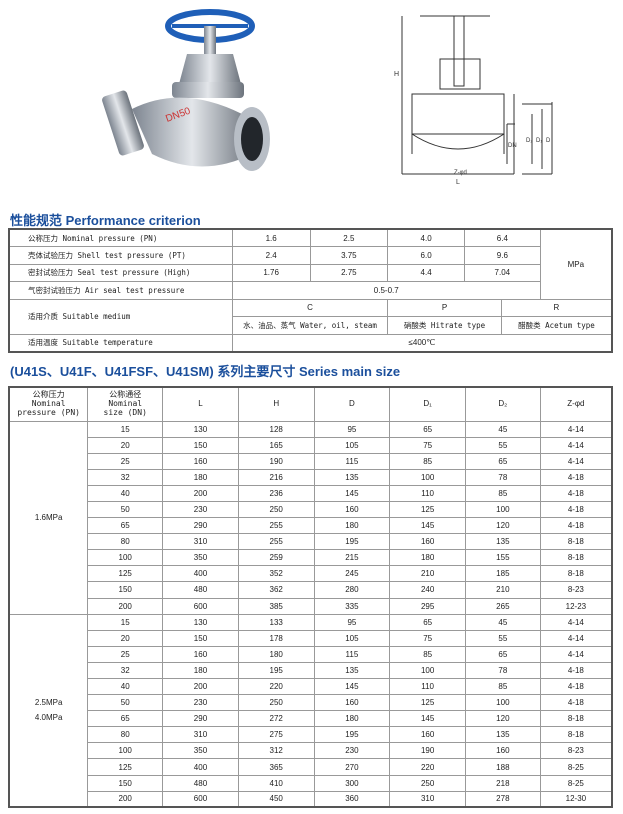 The width and height of the screenshot is (623, 814). Describe the element at coordinates (125, 542) in the screenshot. I see `cell: 80` at that location.